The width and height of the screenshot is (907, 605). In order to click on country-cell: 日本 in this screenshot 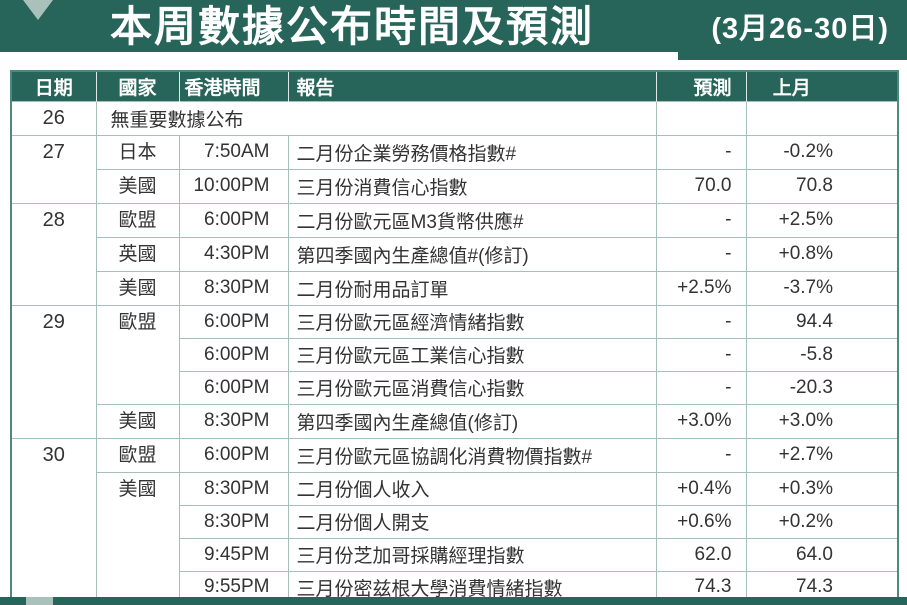, I will do `click(137, 152)`.